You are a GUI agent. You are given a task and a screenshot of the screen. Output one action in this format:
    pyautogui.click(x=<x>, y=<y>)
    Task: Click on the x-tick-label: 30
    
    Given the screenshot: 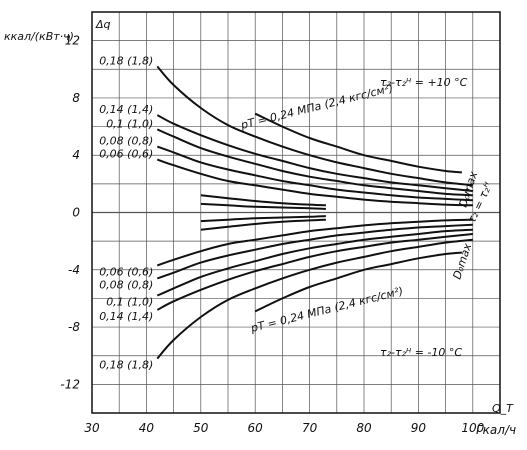 What is the action you would take?
    pyautogui.click(x=92, y=428)
    